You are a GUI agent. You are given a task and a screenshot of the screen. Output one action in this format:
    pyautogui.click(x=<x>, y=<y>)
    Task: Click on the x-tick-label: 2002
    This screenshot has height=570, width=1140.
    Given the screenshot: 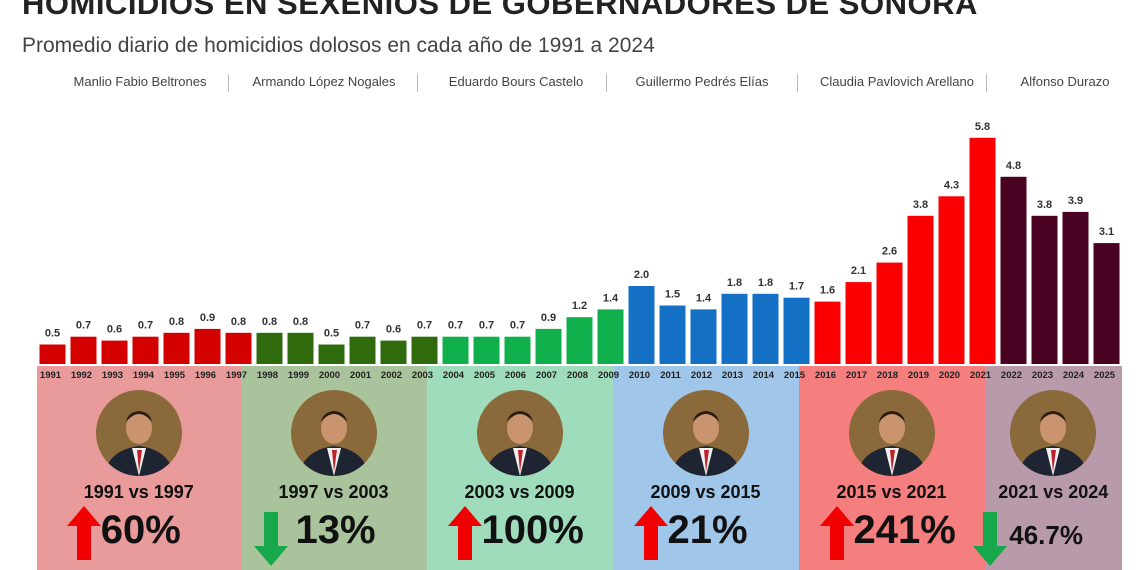 What is the action you would take?
    pyautogui.click(x=391, y=375)
    